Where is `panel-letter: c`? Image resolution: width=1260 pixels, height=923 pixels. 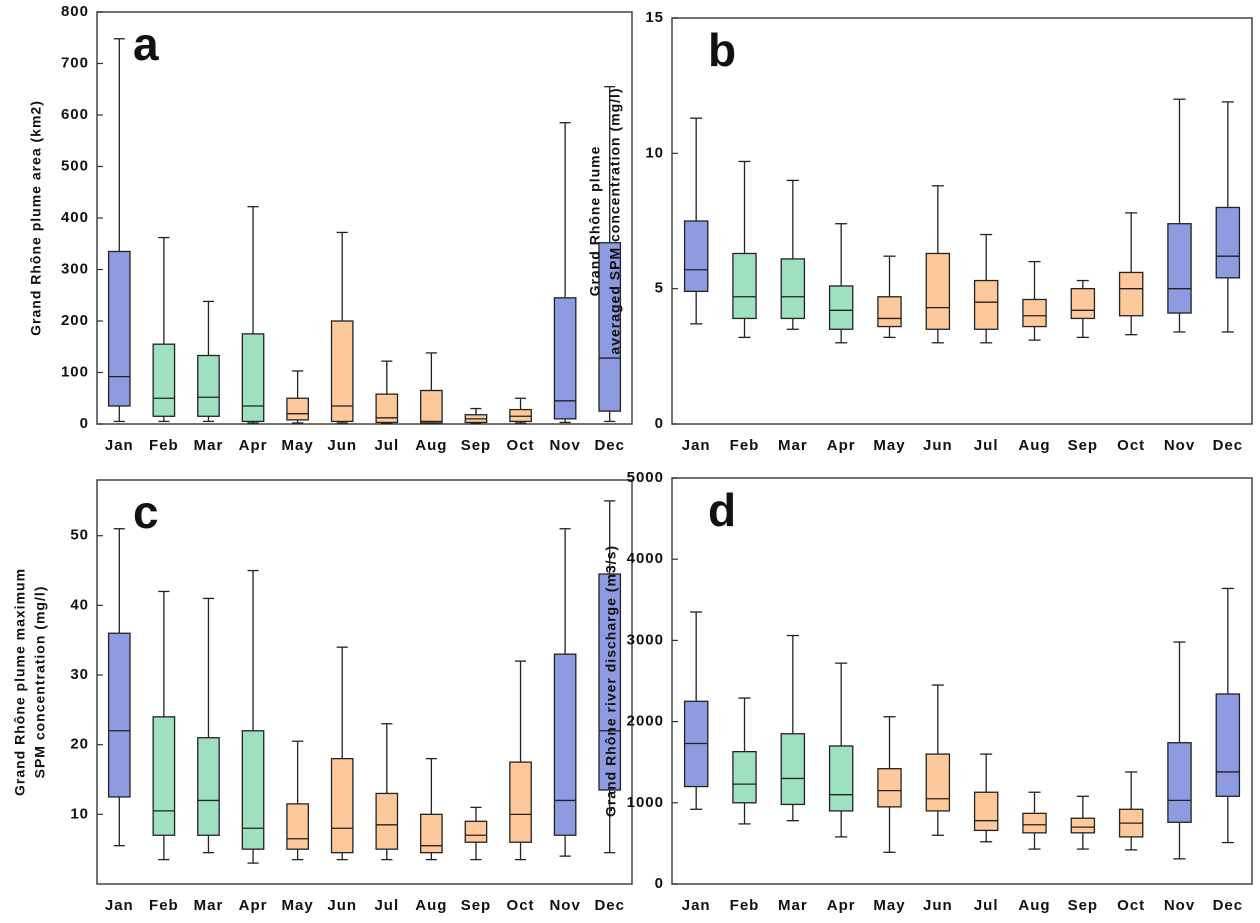 panel-letter: c is located at coordinates (146, 512).